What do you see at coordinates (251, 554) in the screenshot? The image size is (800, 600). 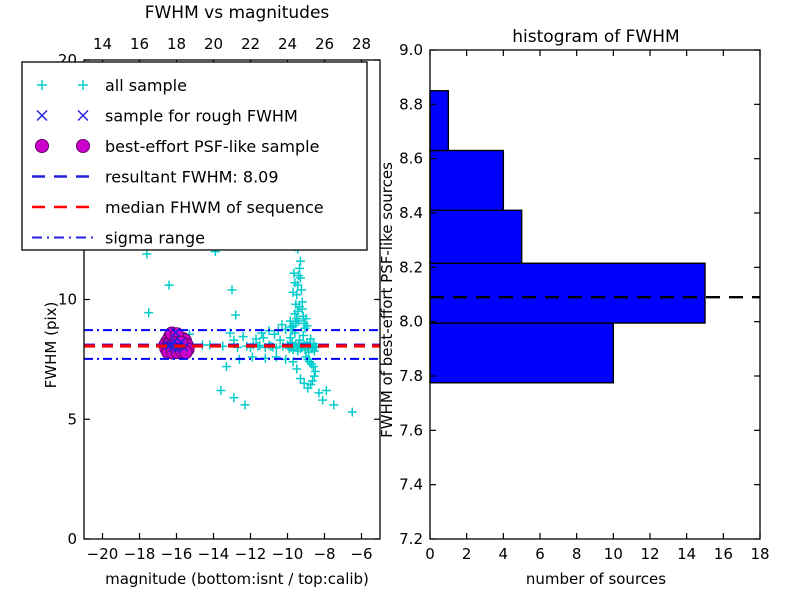 I see `scatter-xtick-label: −12` at bounding box center [251, 554].